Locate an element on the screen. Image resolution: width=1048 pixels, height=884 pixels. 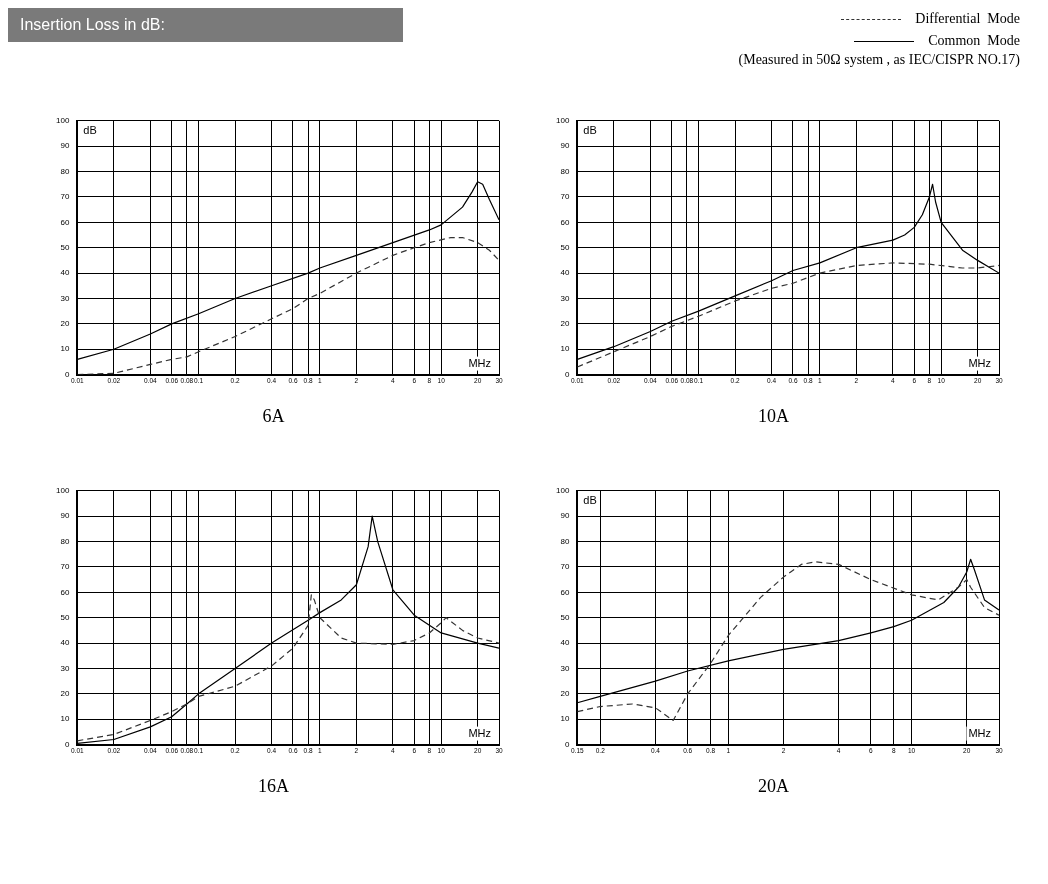
text: 20A is located at coordinates (773, 785).